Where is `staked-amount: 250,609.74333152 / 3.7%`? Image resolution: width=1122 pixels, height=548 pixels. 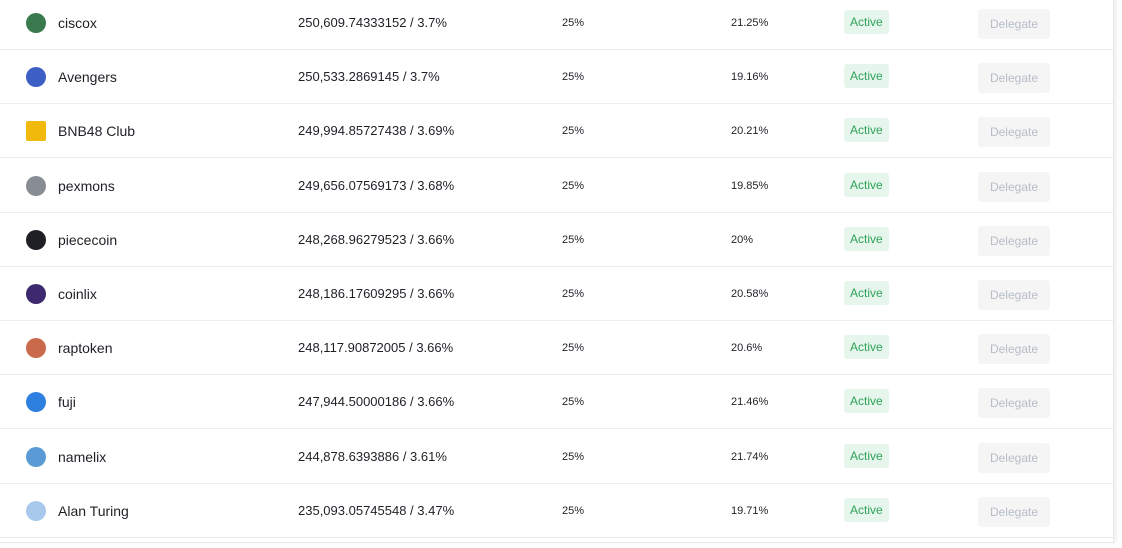 staked-amount: 250,609.74333152 / 3.7% is located at coordinates (372, 22).